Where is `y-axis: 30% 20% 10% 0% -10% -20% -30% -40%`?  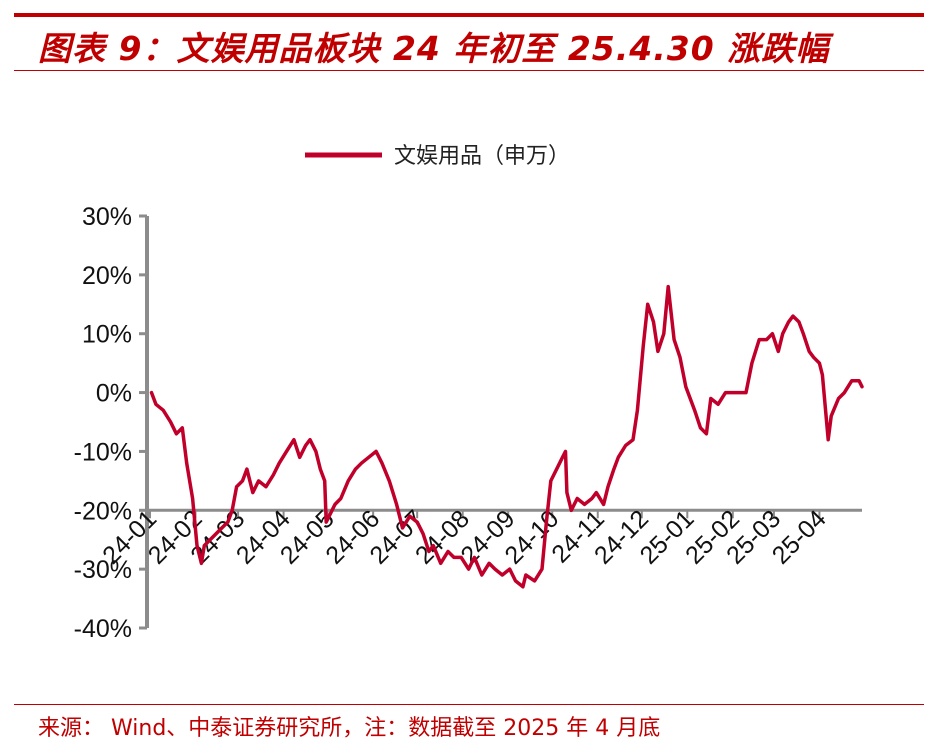 y-axis: 30% 20% 10% 0% -10% -20% -30% -40% is located at coordinates (111, 423).